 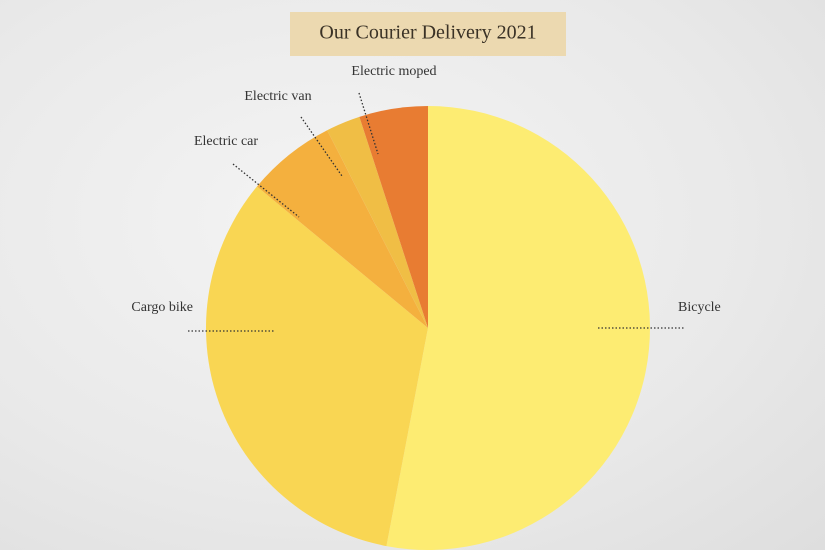 I want to click on chart-title: Our Courier Delivery 2021, so click(x=427, y=33).